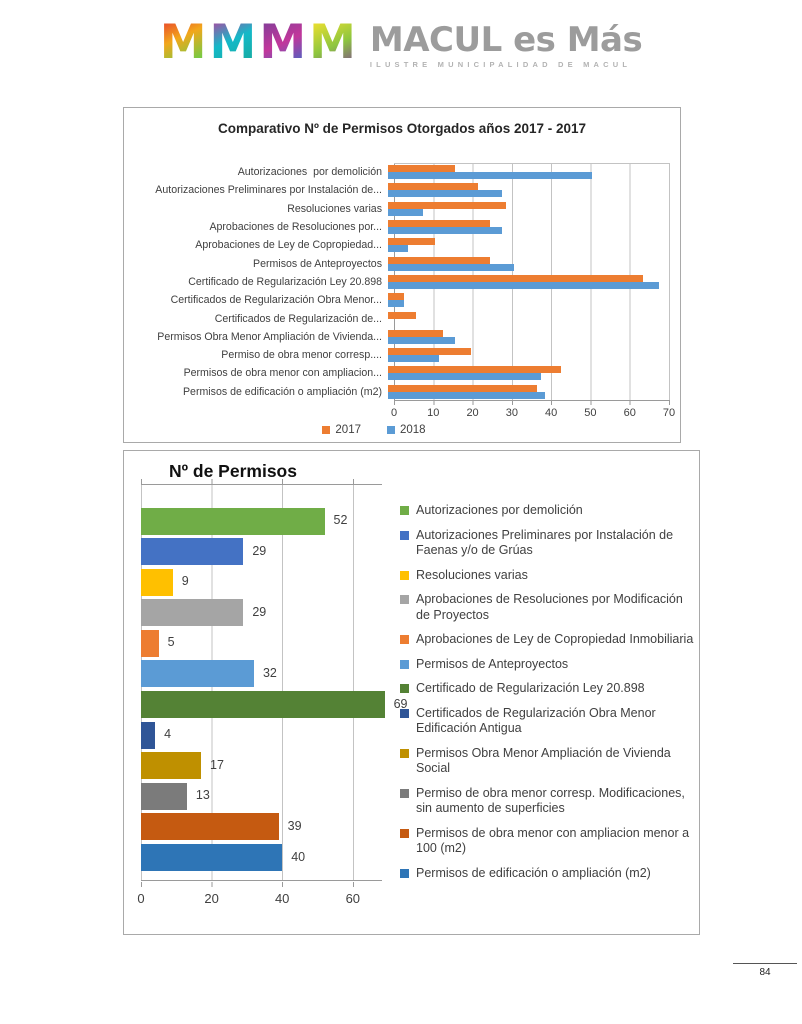  Describe the element at coordinates (511, 413) in the screenshot. I see `chart1-tick-label: 30` at that location.